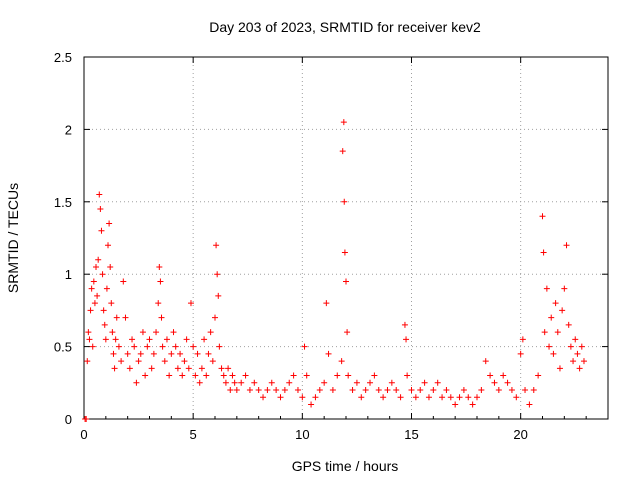 The height and width of the screenshot is (480, 640). Describe the element at coordinates (345, 466) in the screenshot. I see `x-axis-label: GPS time / hours` at that location.